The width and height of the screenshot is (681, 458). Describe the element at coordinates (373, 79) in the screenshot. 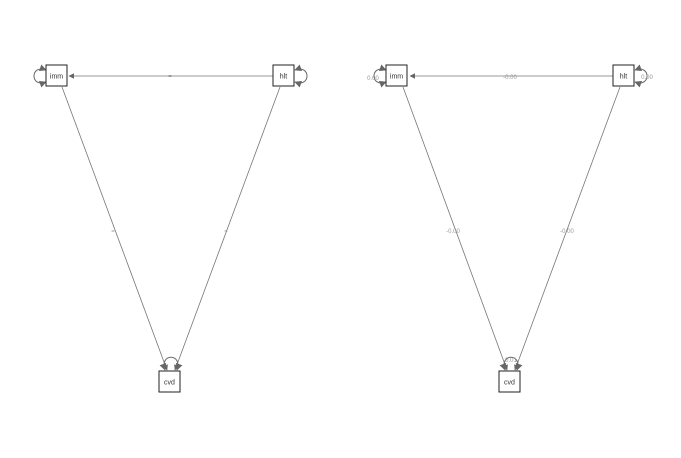

I see `variance-label-imm: 0.00` at that location.